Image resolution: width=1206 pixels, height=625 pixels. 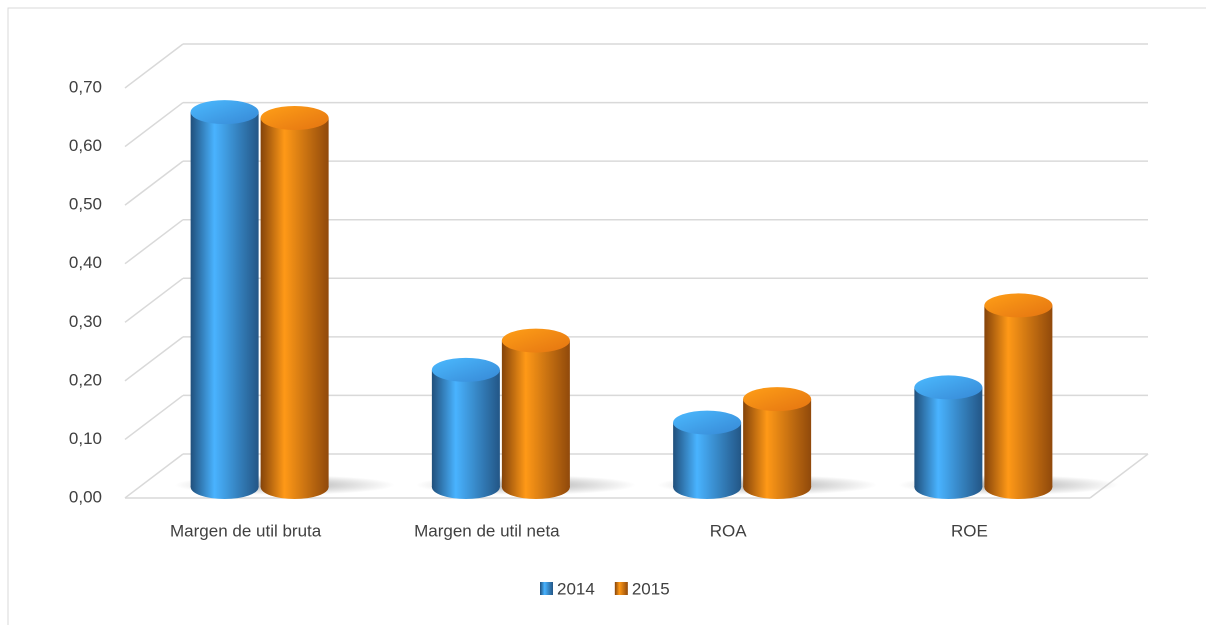 What do you see at coordinates (729, 530) in the screenshot?
I see `x-tick-label: ROA` at bounding box center [729, 530].